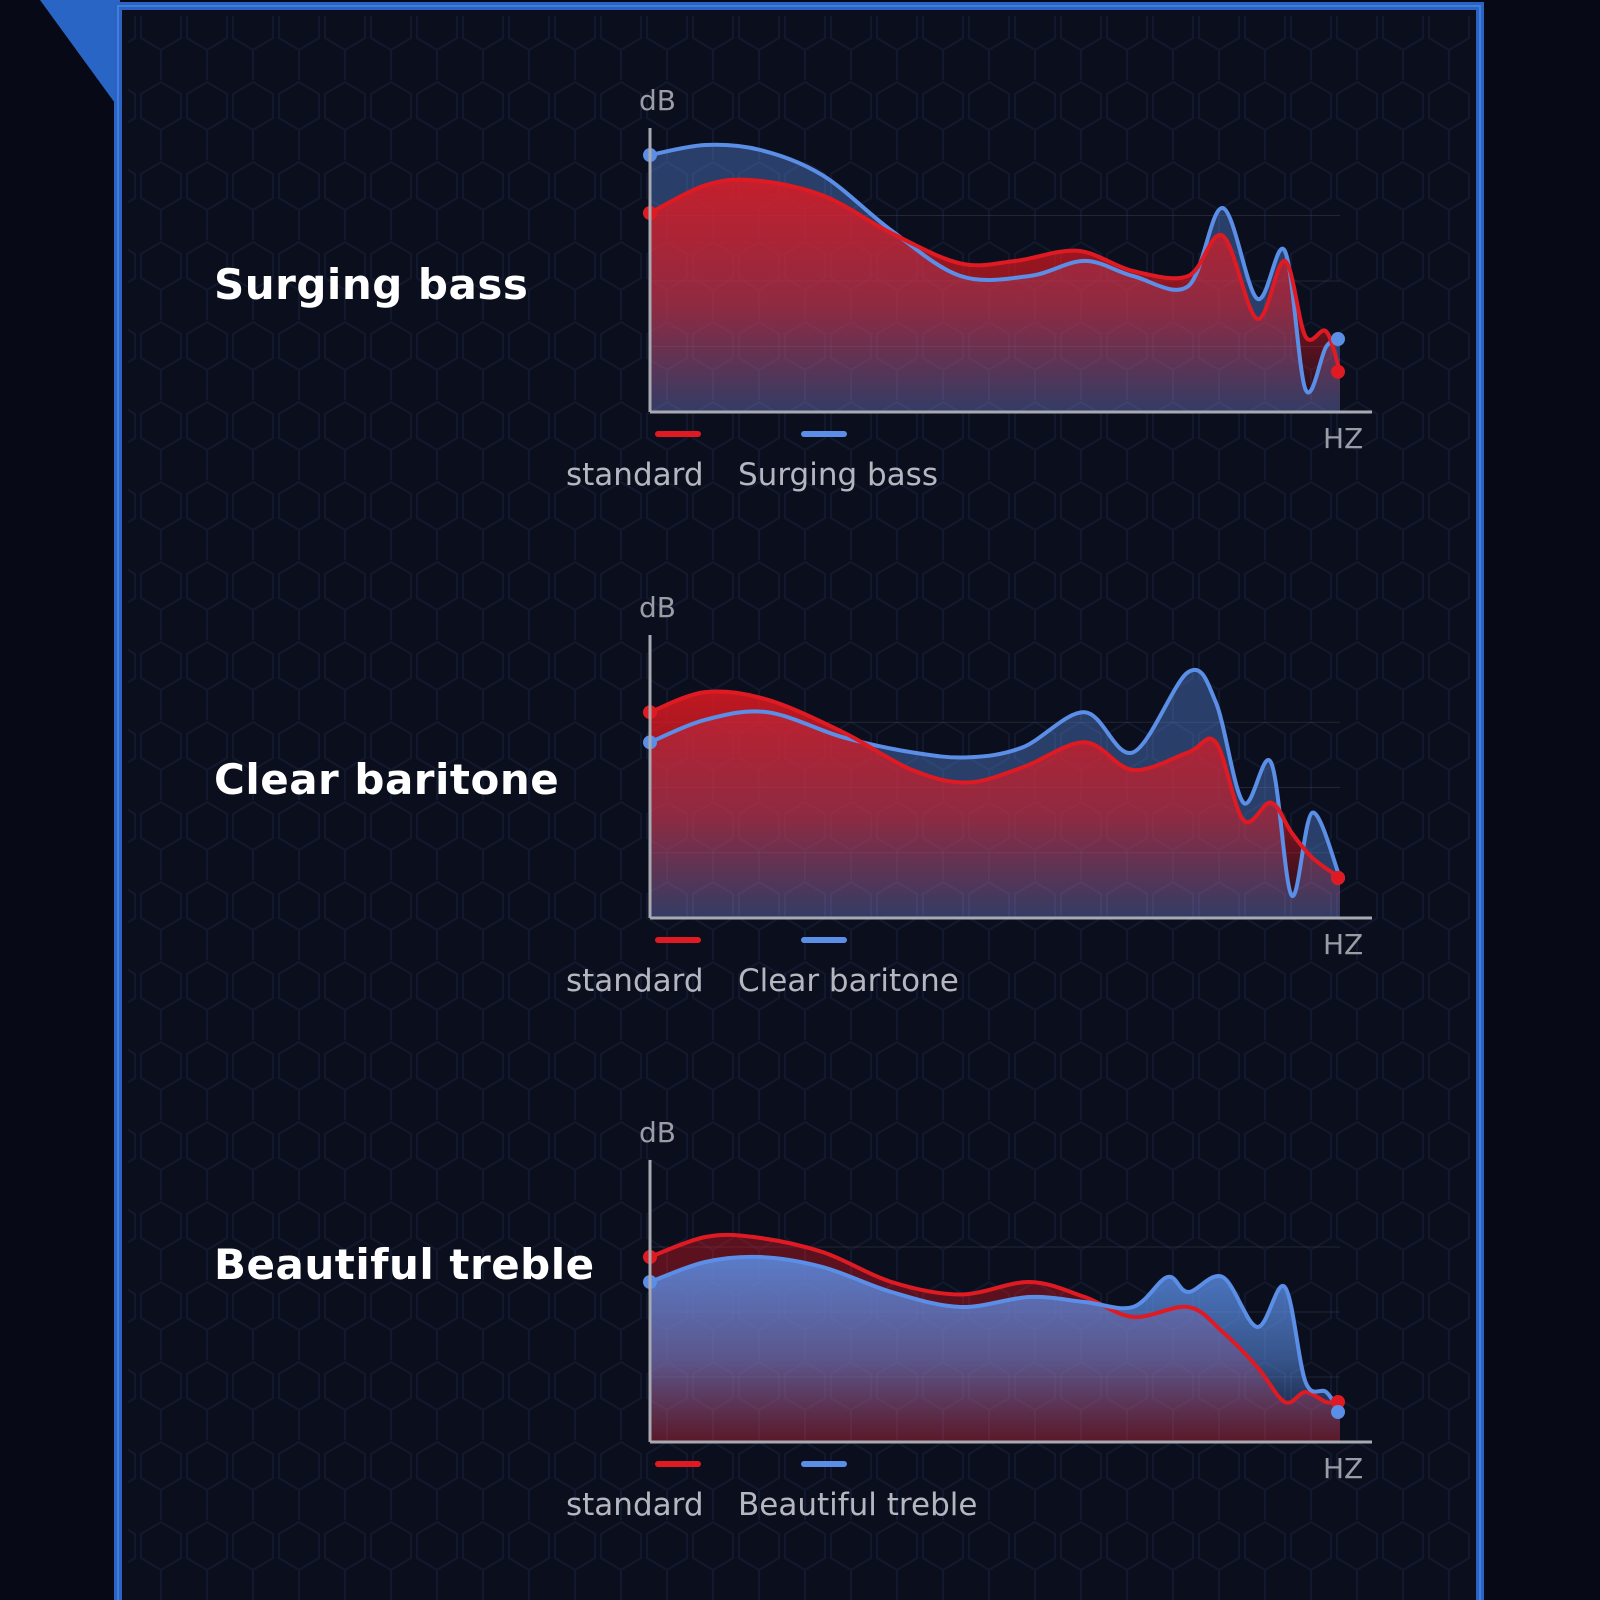  Describe the element at coordinates (657, 607) in the screenshot. I see `chart-2-ylabel: dB` at that location.